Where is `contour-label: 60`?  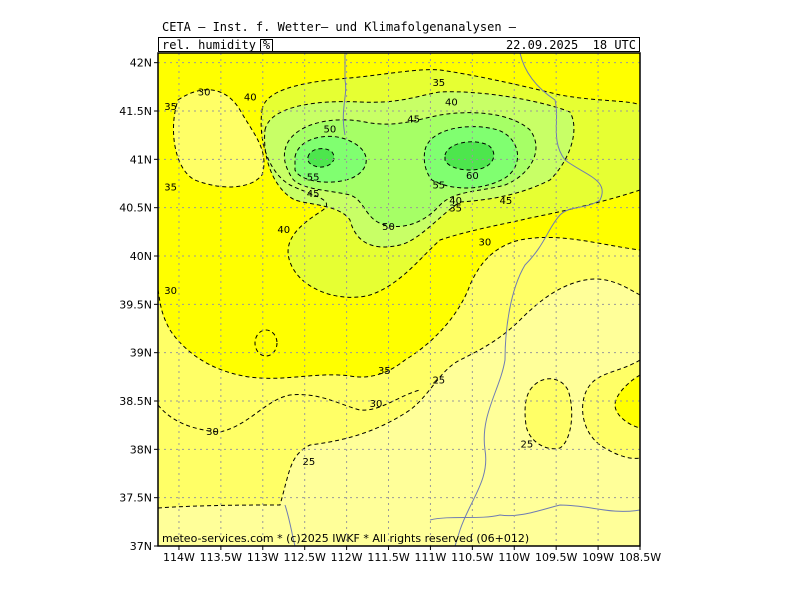 contour-label: 60 is located at coordinates (472, 176).